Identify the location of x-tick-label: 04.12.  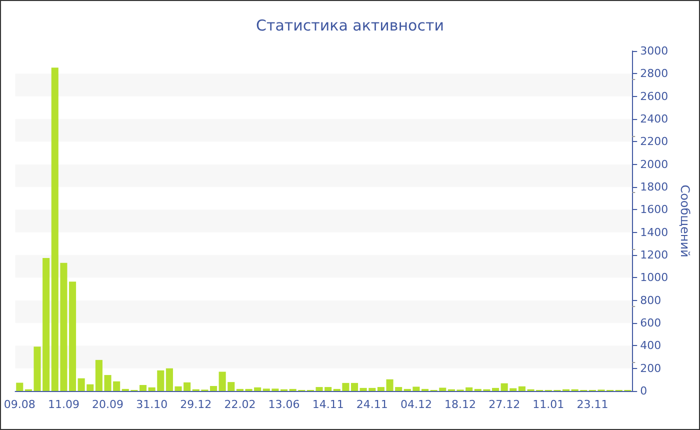
(416, 404).